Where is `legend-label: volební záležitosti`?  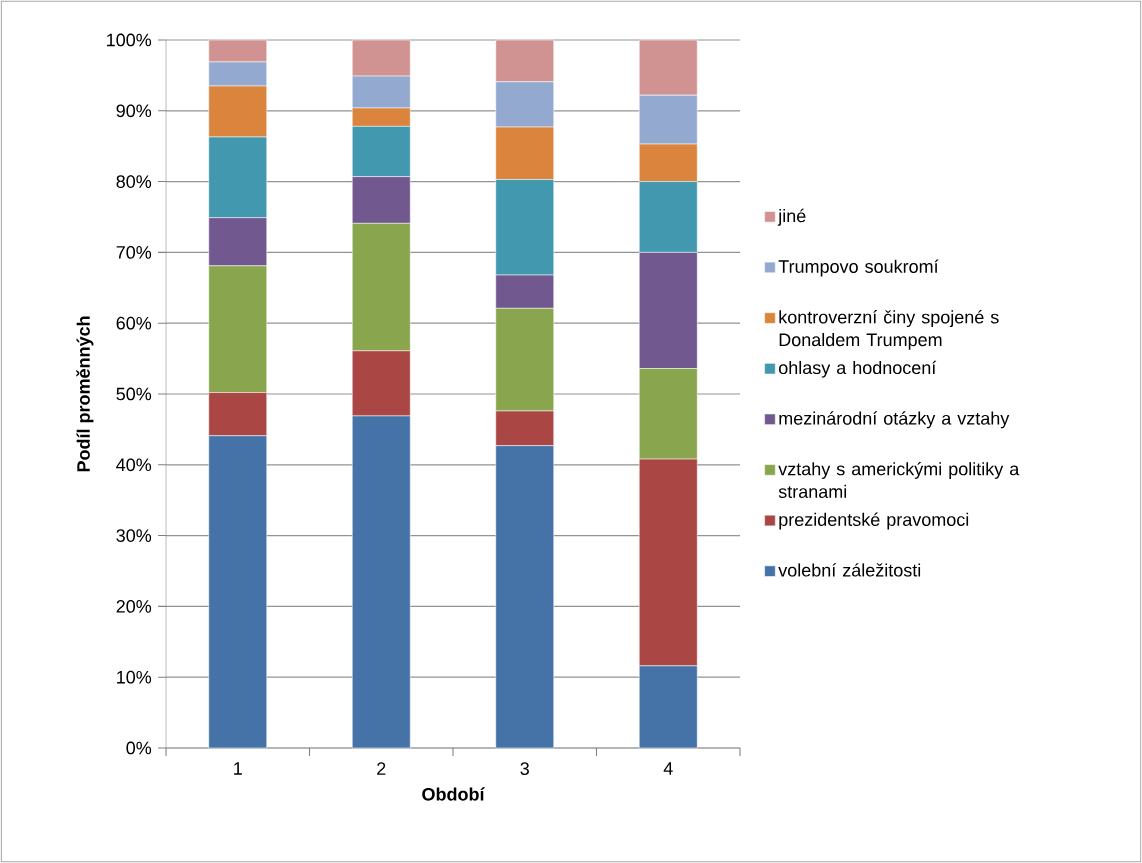 legend-label: volební záležitosti is located at coordinates (849, 570).